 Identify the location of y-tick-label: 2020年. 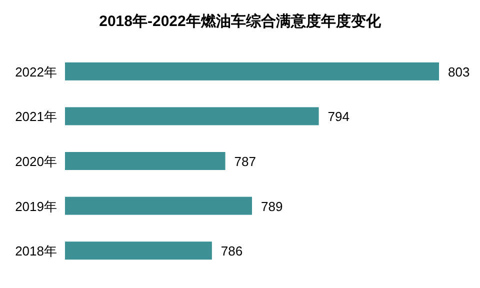
(36, 161).